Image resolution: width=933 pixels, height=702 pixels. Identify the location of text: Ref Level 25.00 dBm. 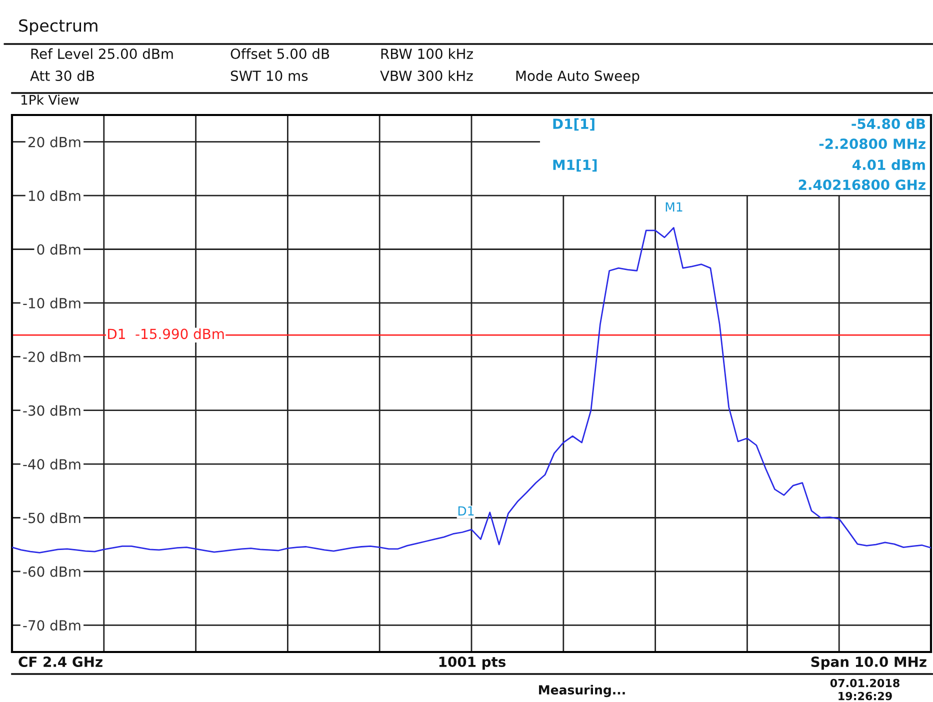
(102, 54).